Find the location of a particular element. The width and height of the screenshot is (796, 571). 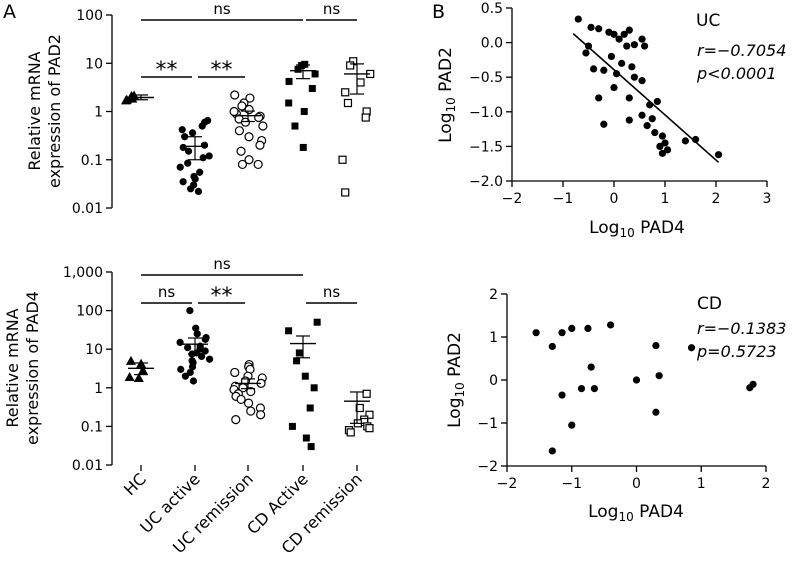

category-label: HC is located at coordinates (135, 484).